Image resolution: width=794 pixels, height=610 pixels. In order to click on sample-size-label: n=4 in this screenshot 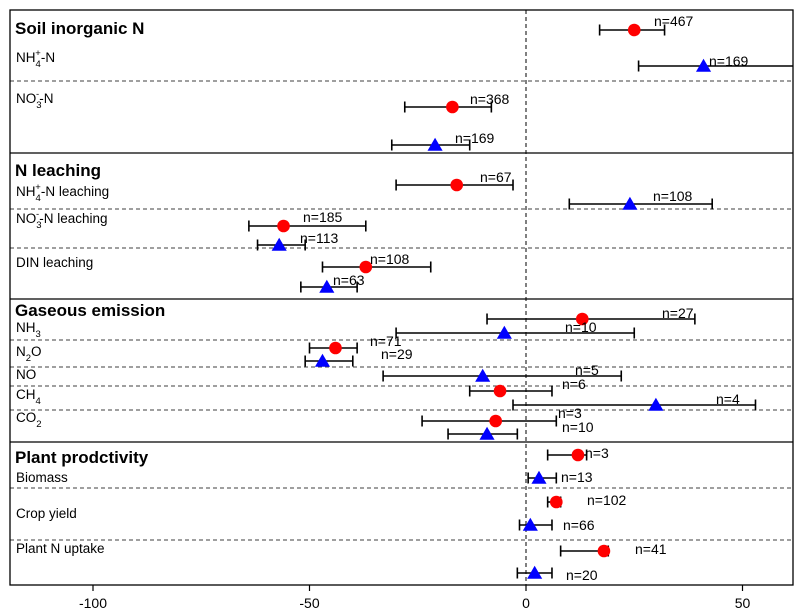, I will do `click(728, 399)`.